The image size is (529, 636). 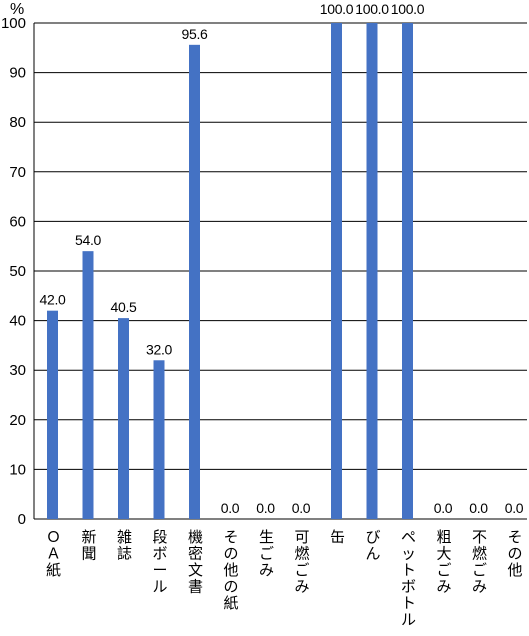 What do you see at coordinates (301, 562) in the screenshot?
I see `category-label: 可燃ごみ` at bounding box center [301, 562].